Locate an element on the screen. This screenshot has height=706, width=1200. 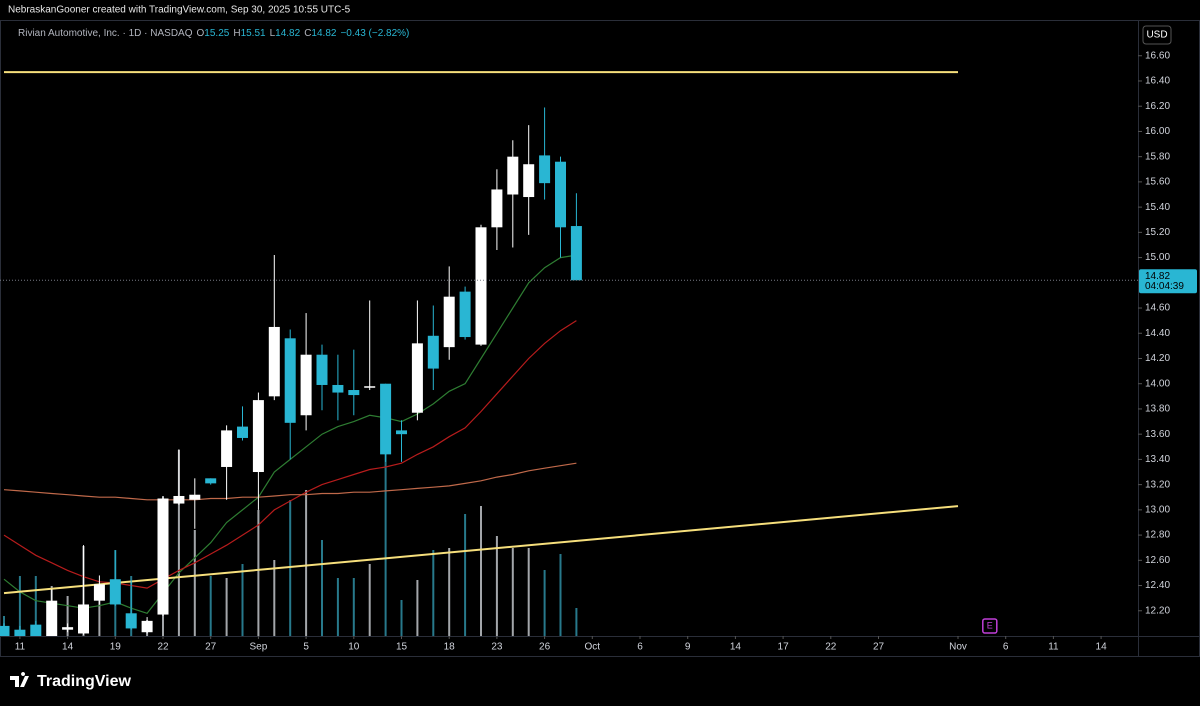
y-tick-label: 13.60 is located at coordinates (1157, 434).